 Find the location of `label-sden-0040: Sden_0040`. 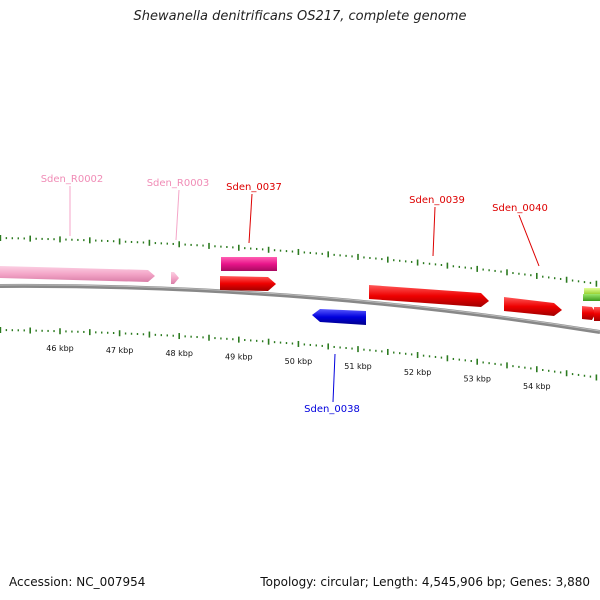

label-sden-0040: Sden_0040 is located at coordinates (520, 208).